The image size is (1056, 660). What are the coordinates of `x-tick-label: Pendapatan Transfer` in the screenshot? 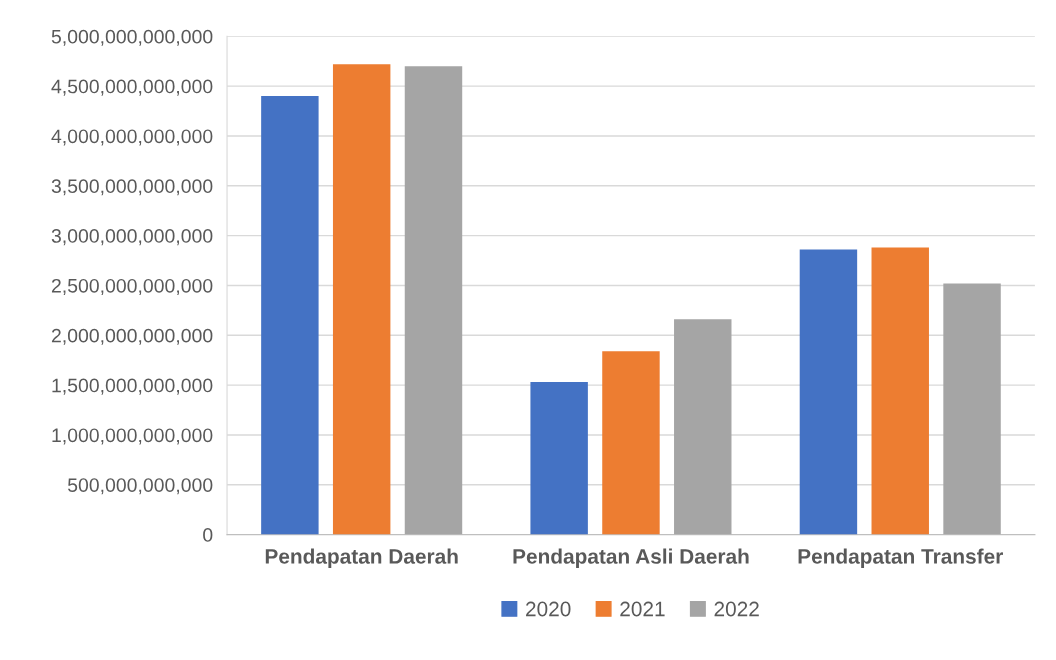 It's located at (900, 558).